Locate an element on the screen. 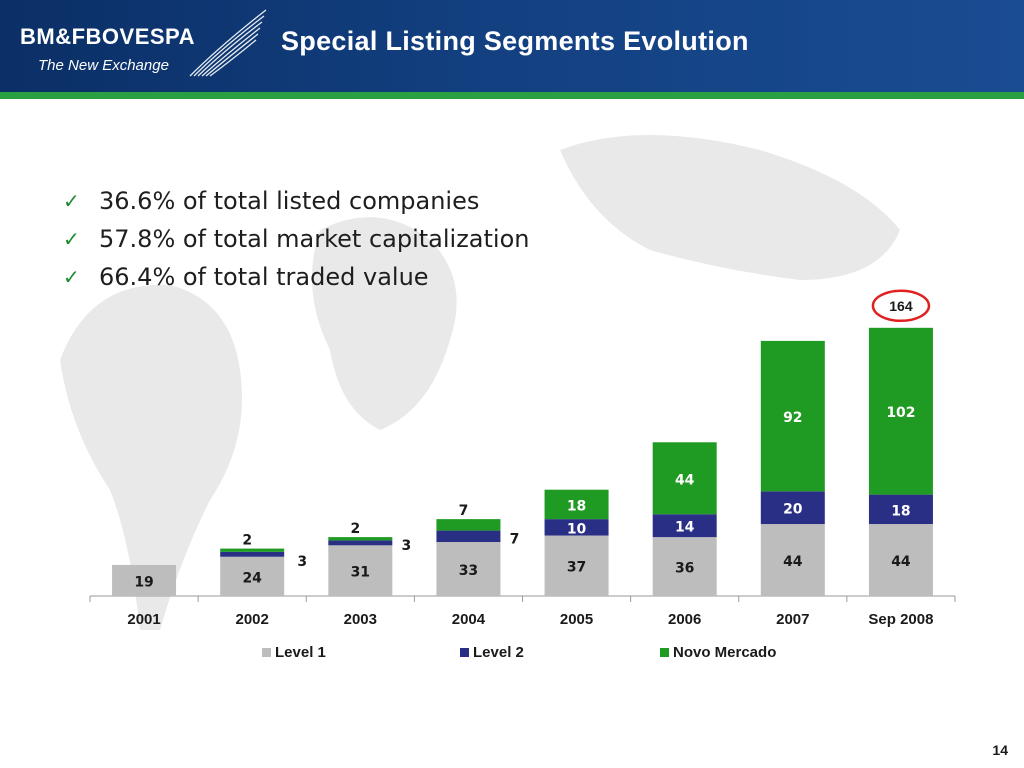 Image resolution: width=1024 pixels, height=768 pixels. bullet-item: ✓ 36.6% of total listed companies is located at coordinates (296, 201).